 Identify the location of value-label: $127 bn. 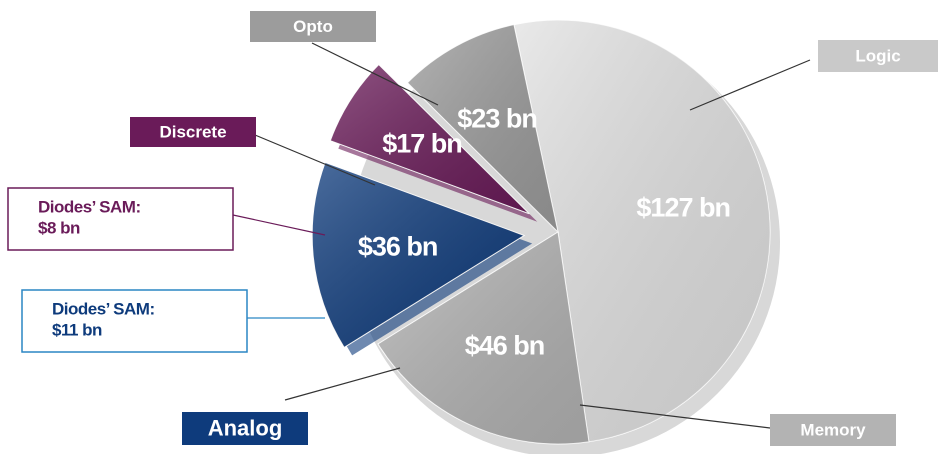
(683, 208).